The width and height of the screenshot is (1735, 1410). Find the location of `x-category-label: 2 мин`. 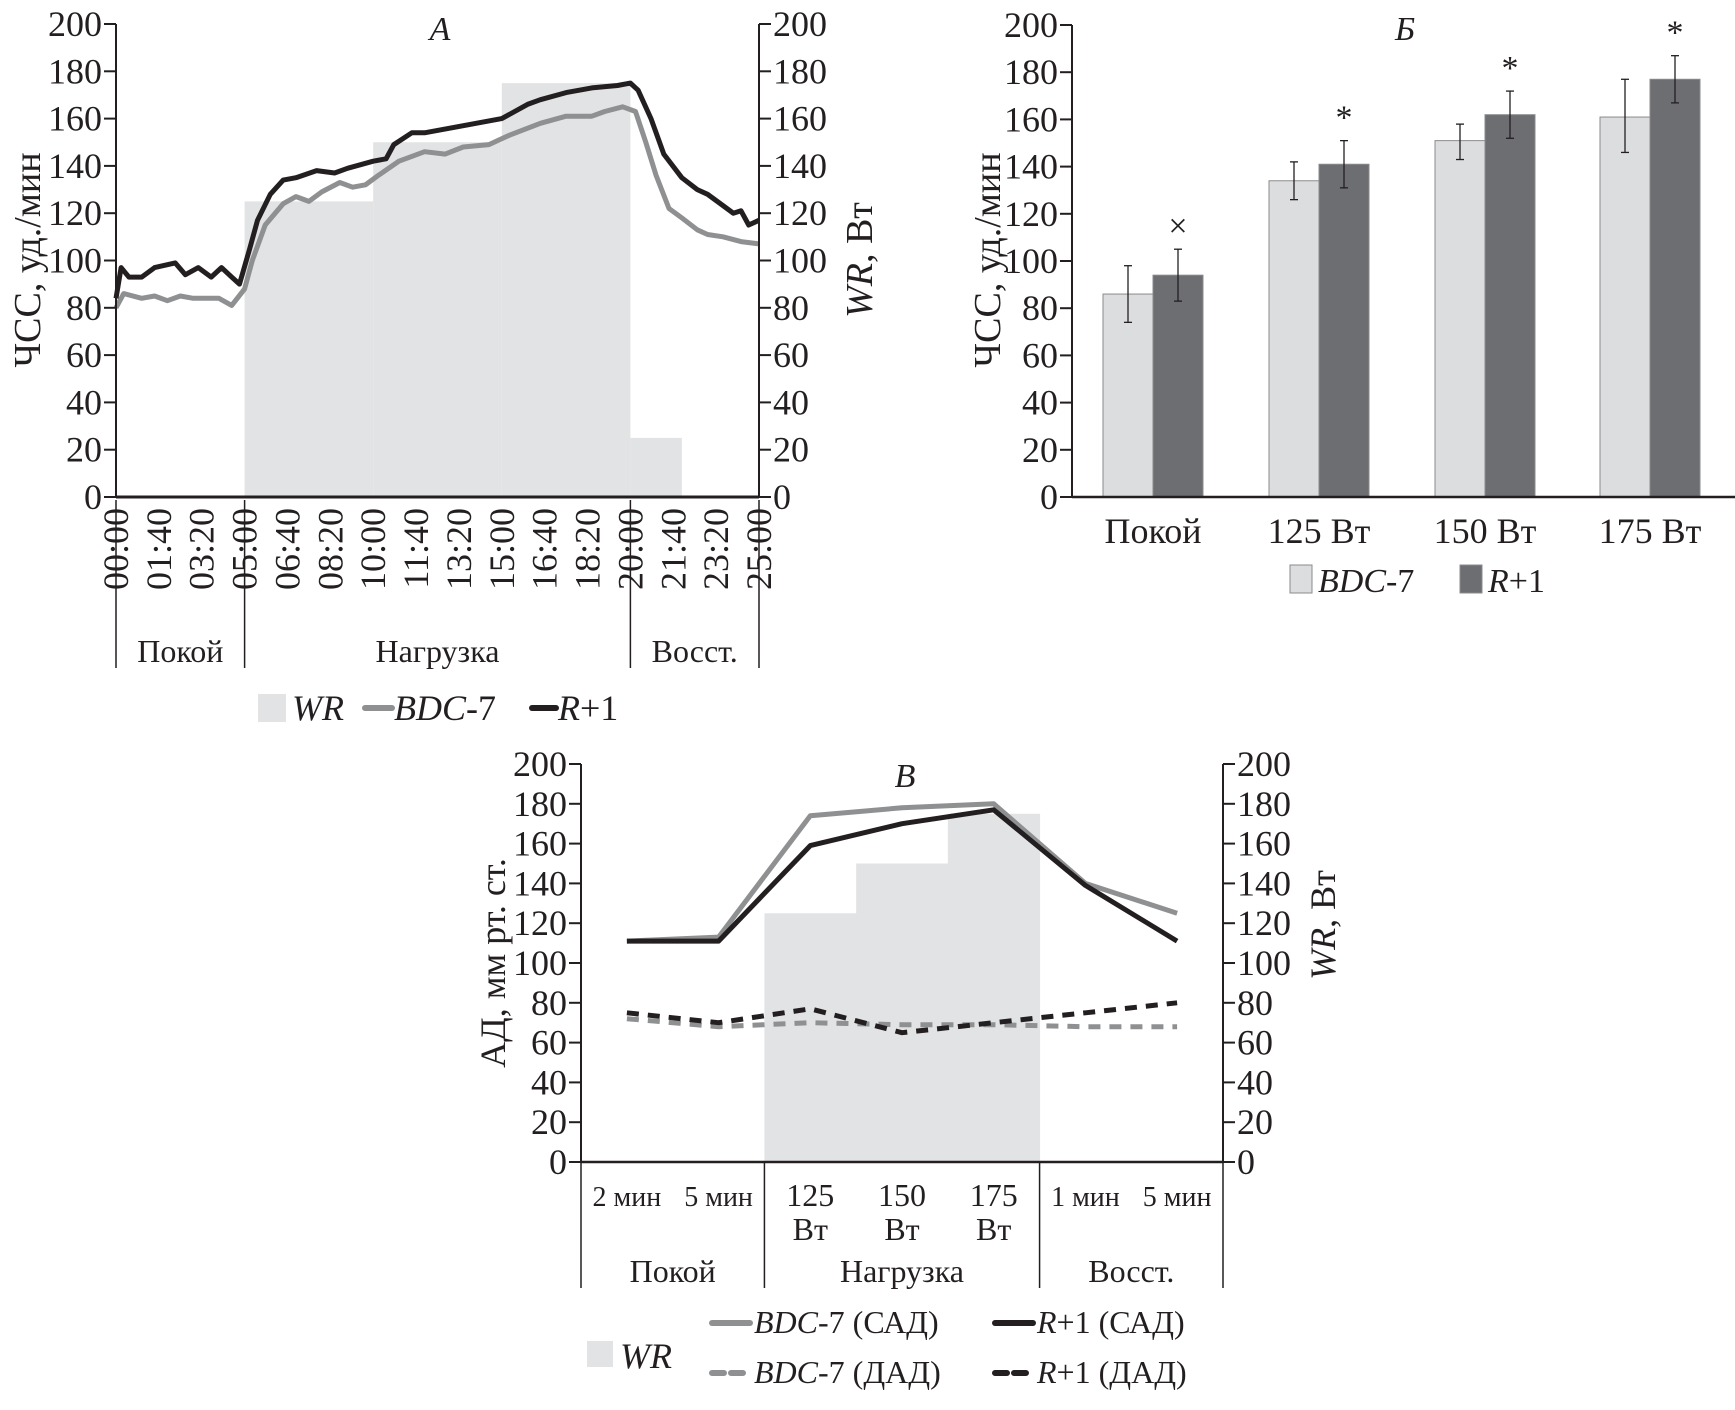

x-category-label: 2 мин is located at coordinates (627, 1197).